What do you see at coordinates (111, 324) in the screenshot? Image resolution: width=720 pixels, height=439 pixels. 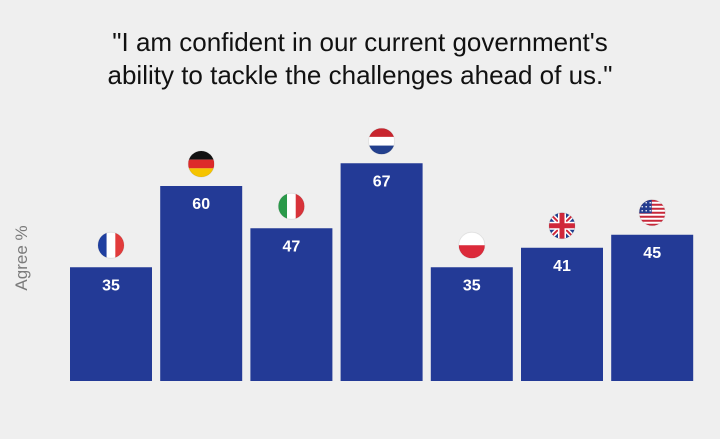 I see `bar-france` at bounding box center [111, 324].